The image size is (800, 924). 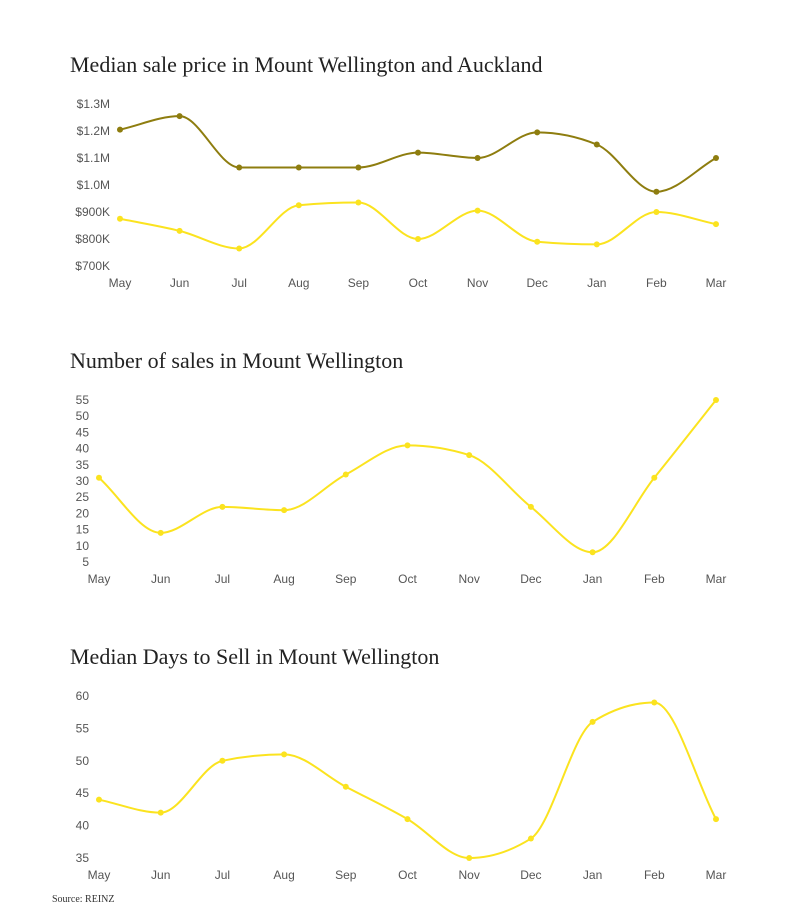 What do you see at coordinates (83, 696) in the screenshot?
I see `y-tick-label: 60` at bounding box center [83, 696].